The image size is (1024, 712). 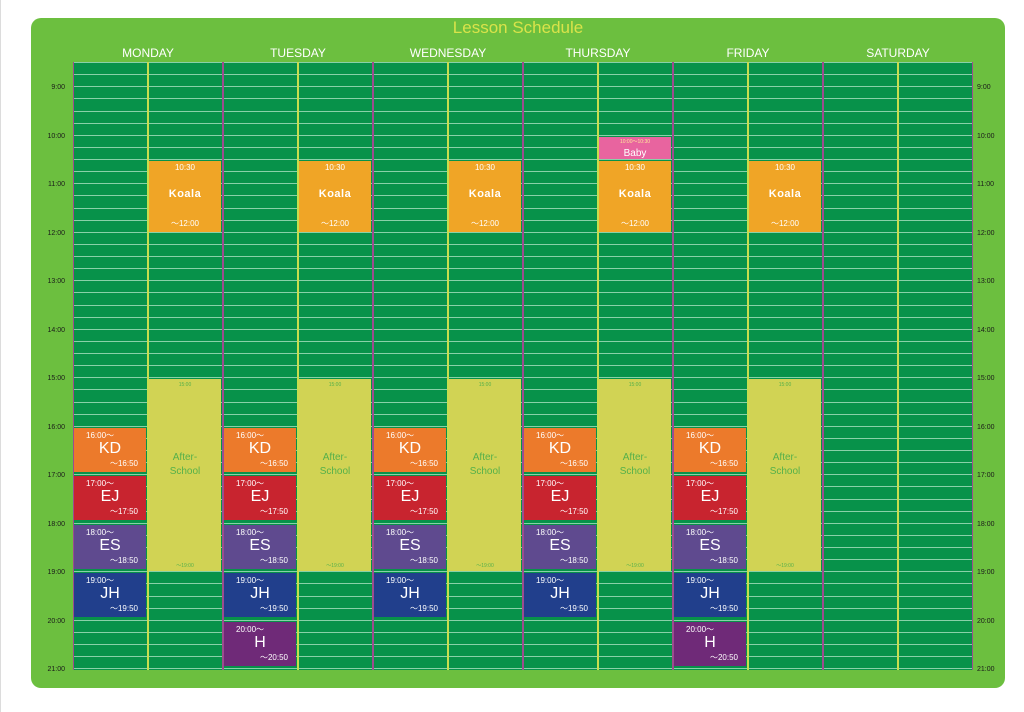 What do you see at coordinates (56, 378) in the screenshot?
I see `time-label-left: 15:00` at bounding box center [56, 378].